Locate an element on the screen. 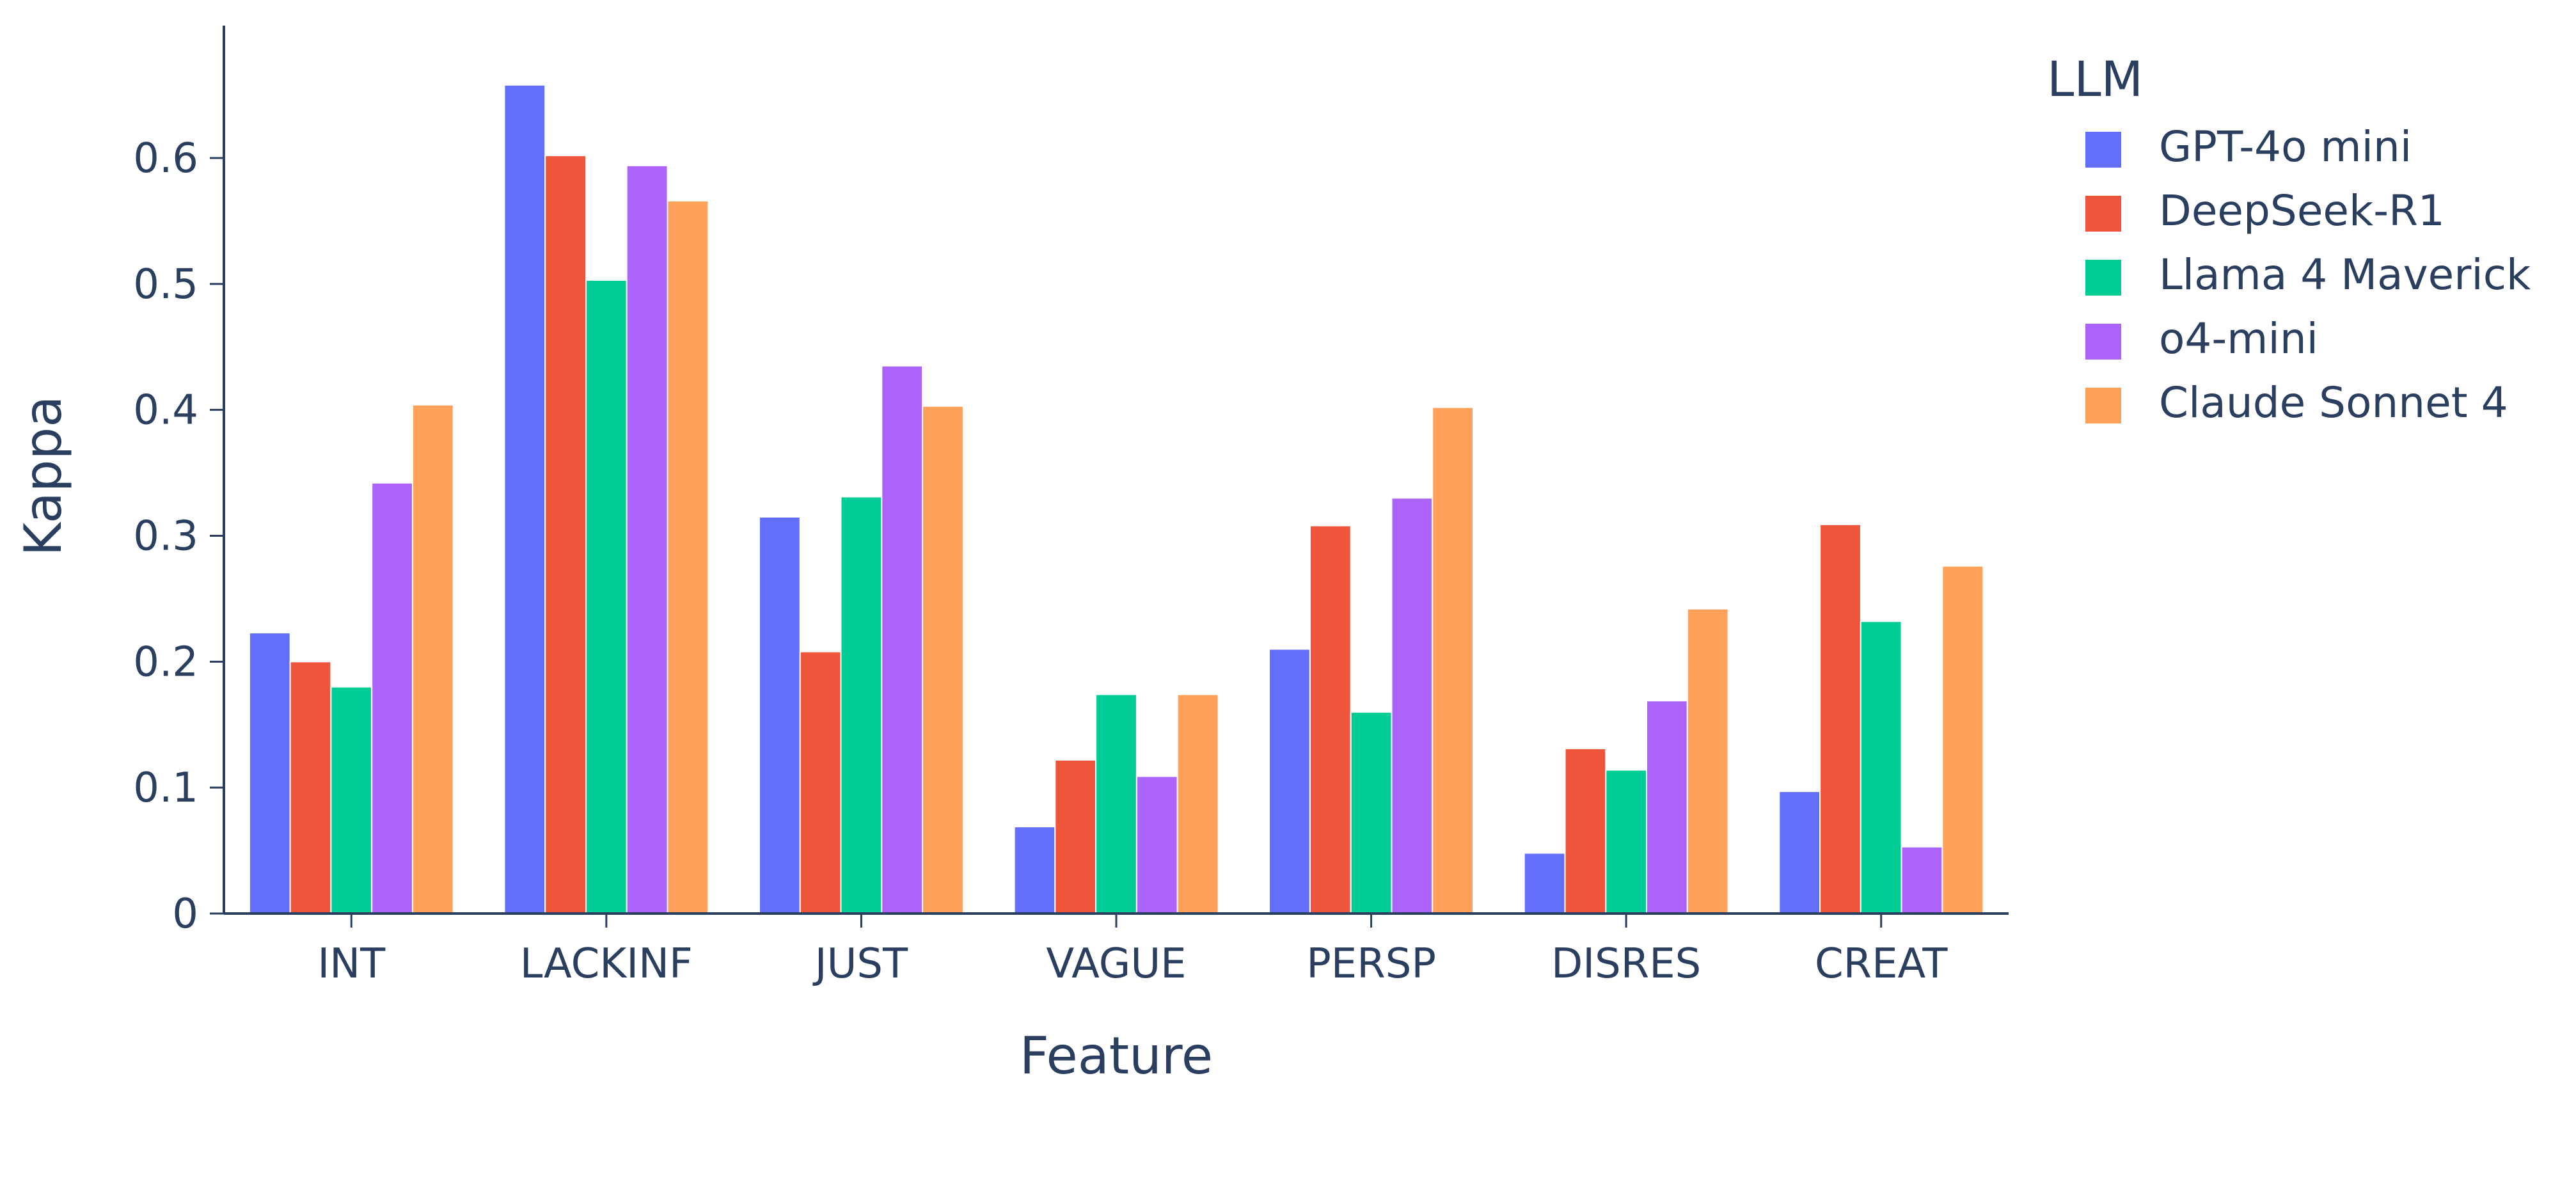 This screenshot has width=2576, height=1195. y-tick-label: 0.2 is located at coordinates (165, 662).